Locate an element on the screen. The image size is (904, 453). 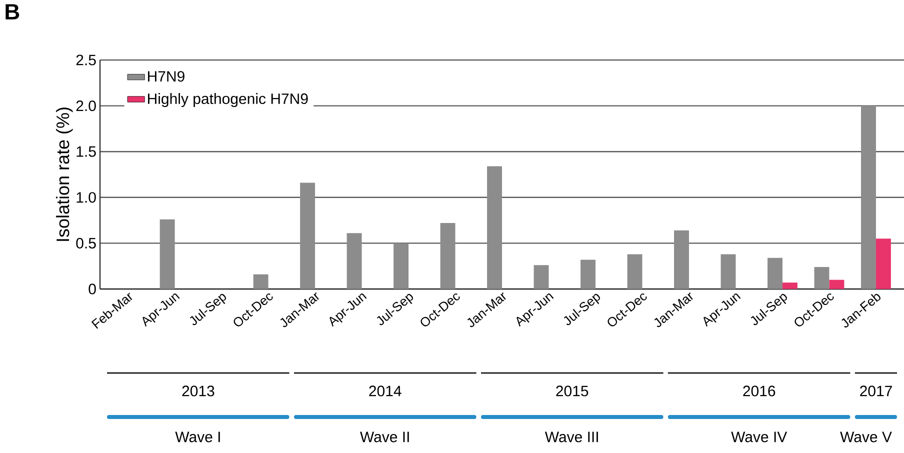
text: 2013 is located at coordinates (198, 391).